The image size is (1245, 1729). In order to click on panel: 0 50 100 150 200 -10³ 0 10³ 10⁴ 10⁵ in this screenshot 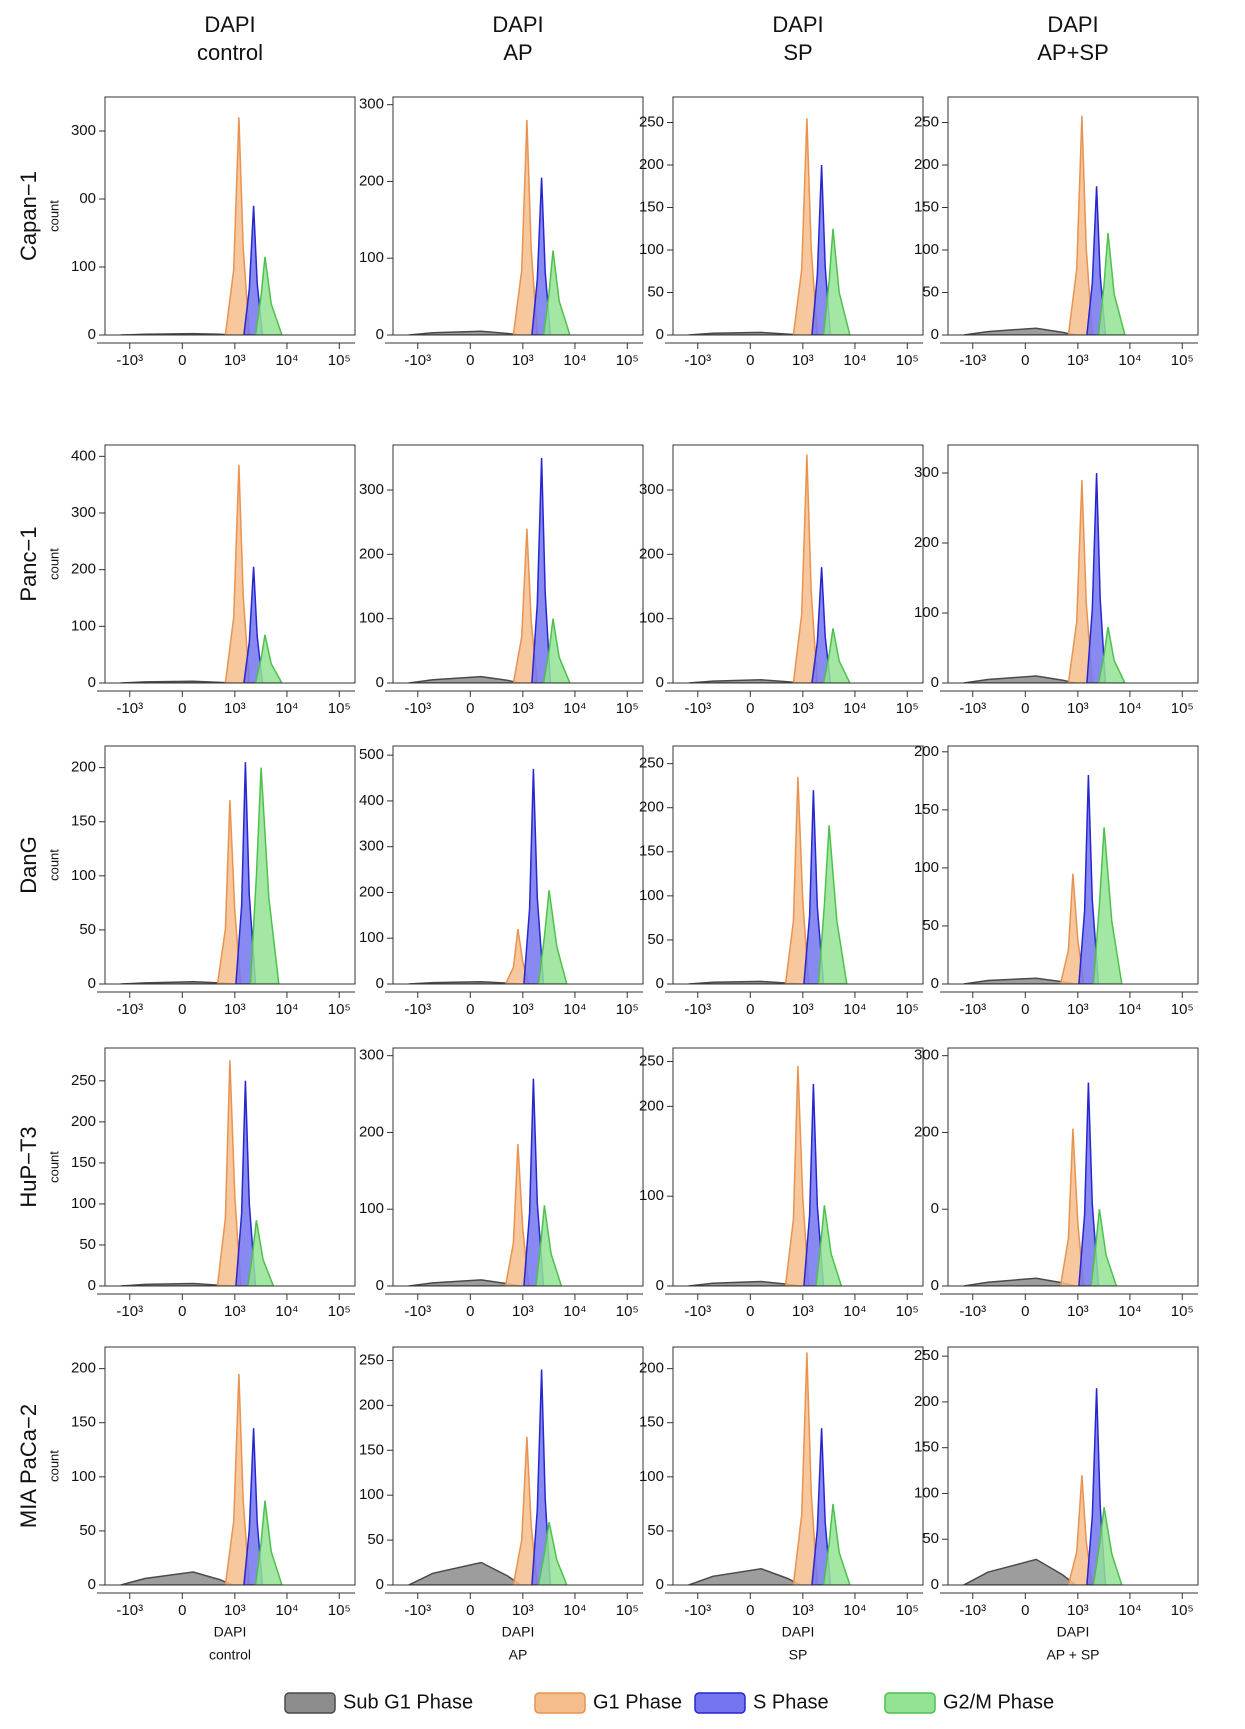, I will do `click(781, 1482)`.